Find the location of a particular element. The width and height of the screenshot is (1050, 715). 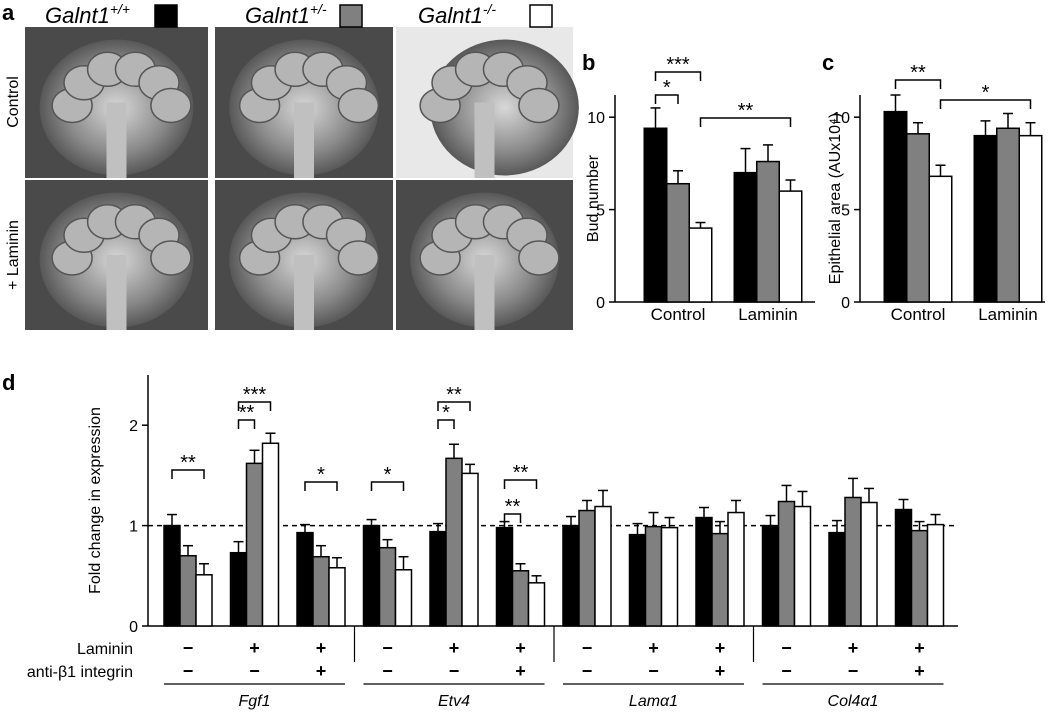

legend-label: Galnt1+/+ is located at coordinates (87, 14).